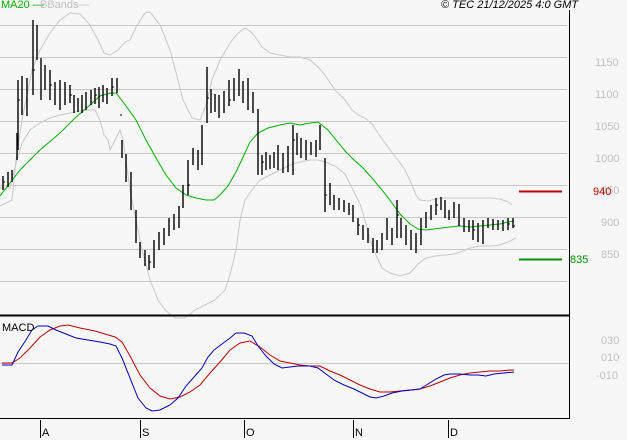 This screenshot has height=440, width=627. I want to click on price-tick-1050: 1050, so click(607, 127).